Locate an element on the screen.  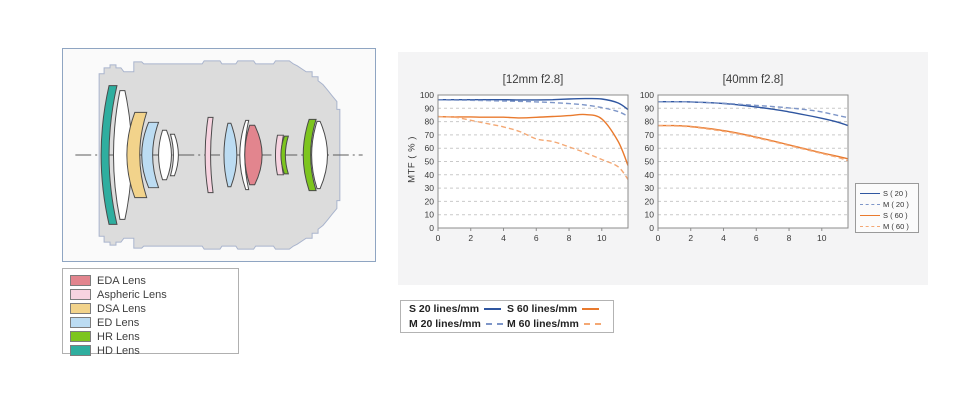
legend-row-m60: M ( 60 ) is located at coordinates (887, 226).